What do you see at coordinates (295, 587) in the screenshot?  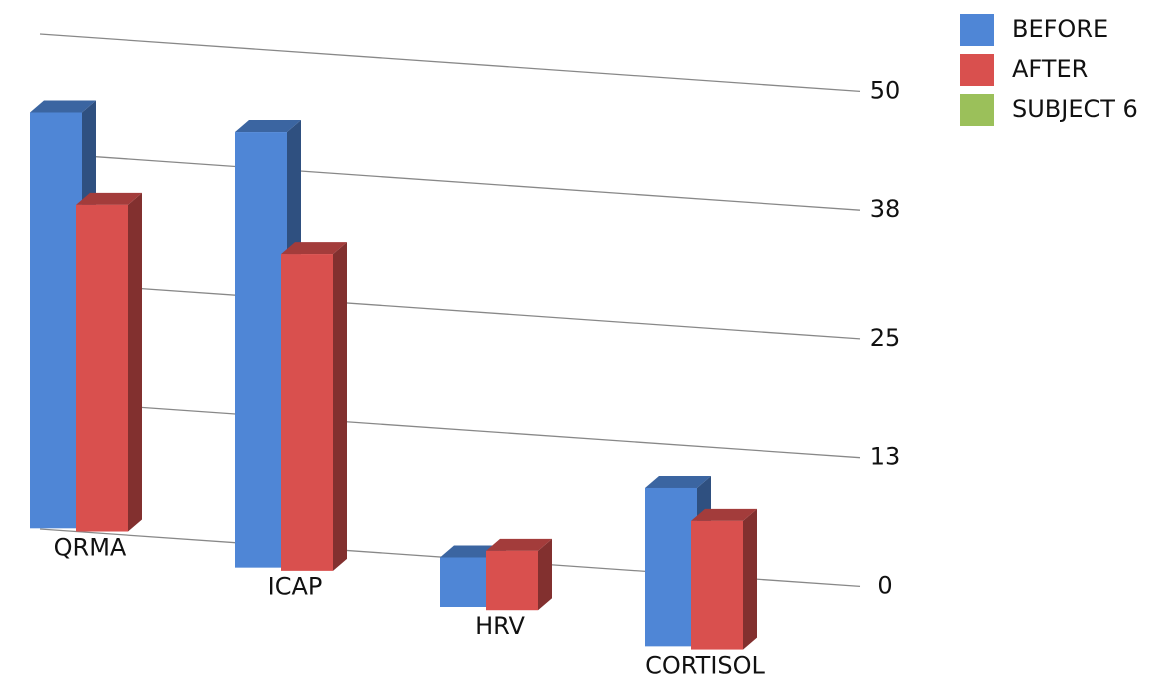 I see `x-tick-label: ICAP` at bounding box center [295, 587].